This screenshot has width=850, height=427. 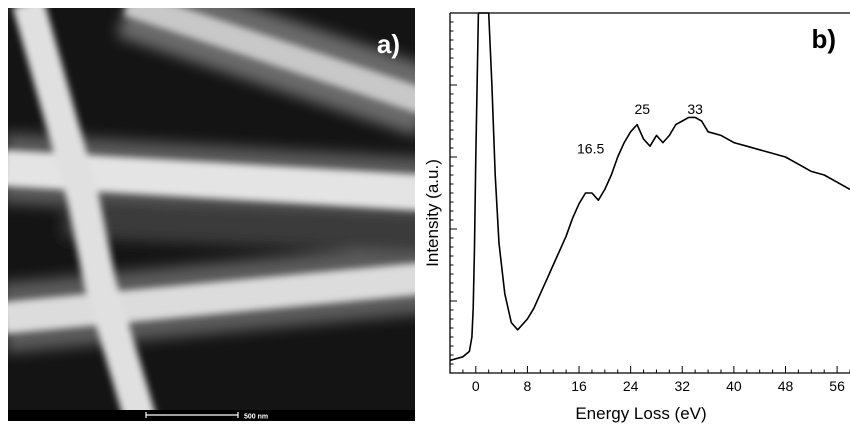 What do you see at coordinates (579, 386) in the screenshot?
I see `x-tick-label: 16` at bounding box center [579, 386].